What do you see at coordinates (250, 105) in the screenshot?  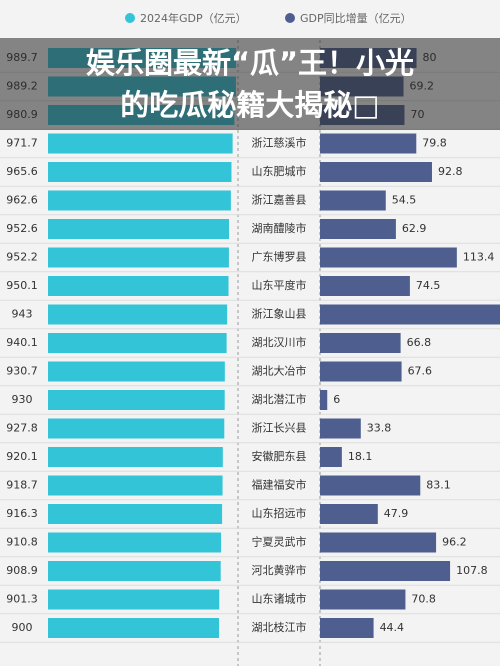 I see `title-line: 的吃瓜秘籍大揭秘□` at bounding box center [250, 105].